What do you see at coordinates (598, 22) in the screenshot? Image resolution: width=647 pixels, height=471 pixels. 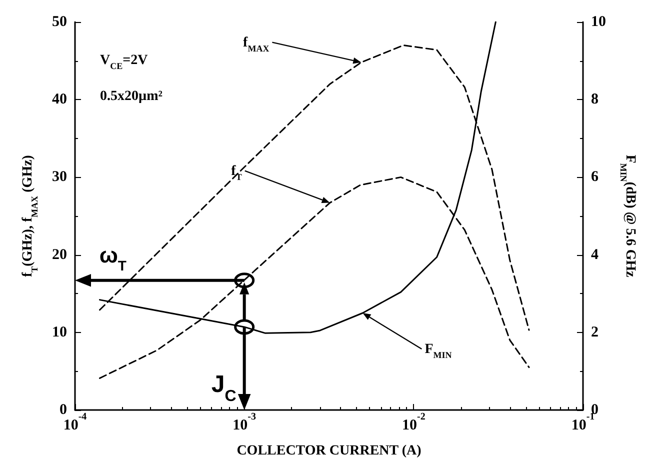 I see `y2-tick-label: 10` at bounding box center [598, 22].